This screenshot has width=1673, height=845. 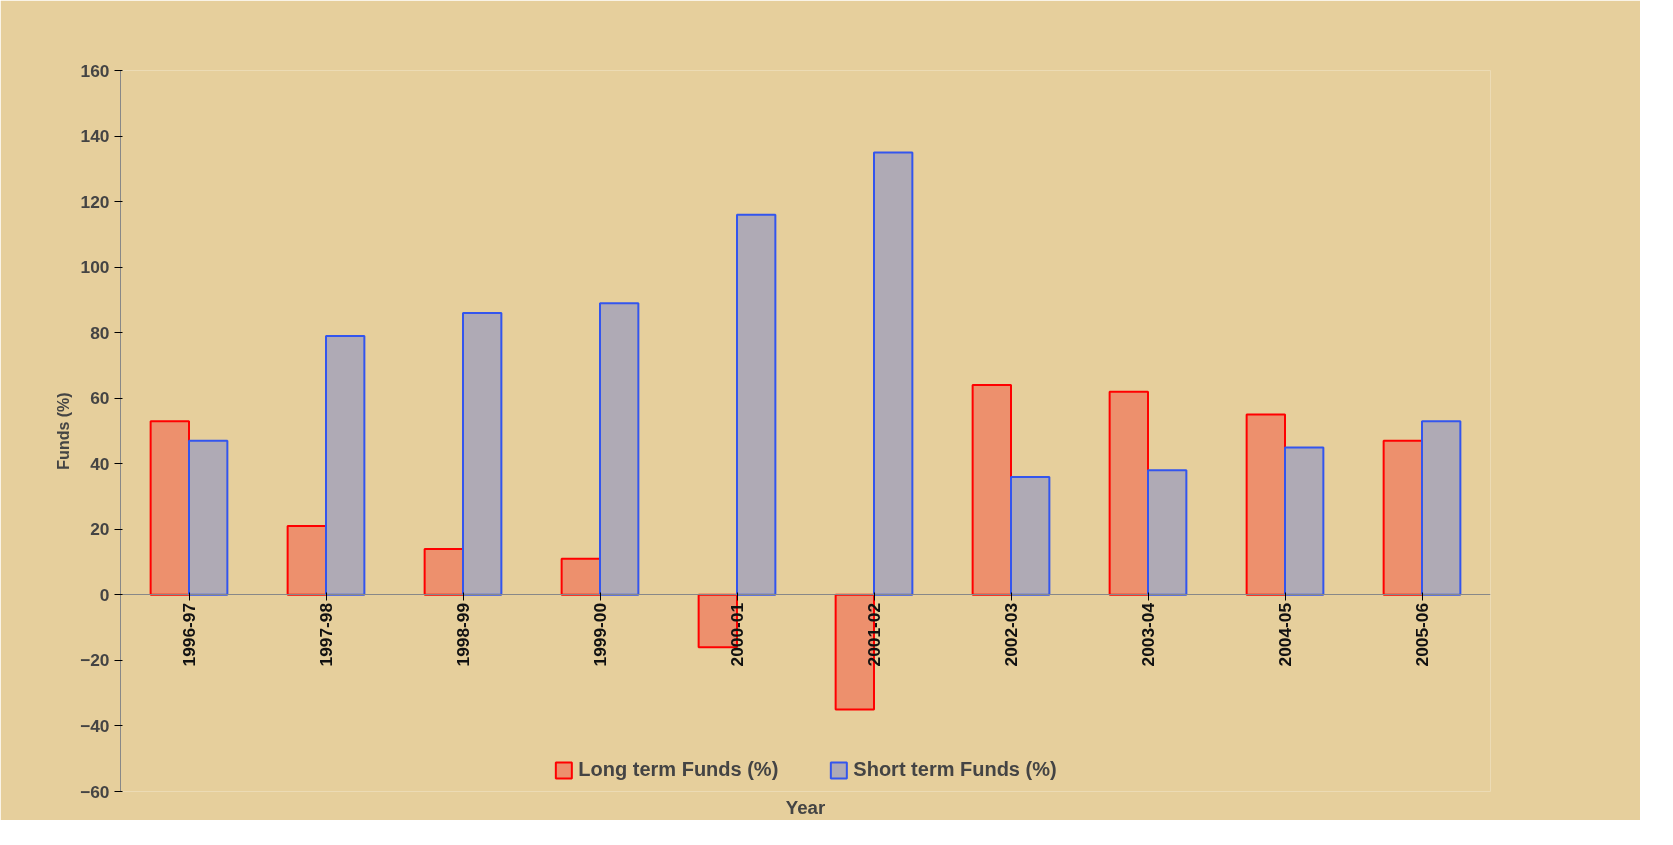 What do you see at coordinates (326, 634) in the screenshot?
I see `x-tick-label: 1997-98` at bounding box center [326, 634].